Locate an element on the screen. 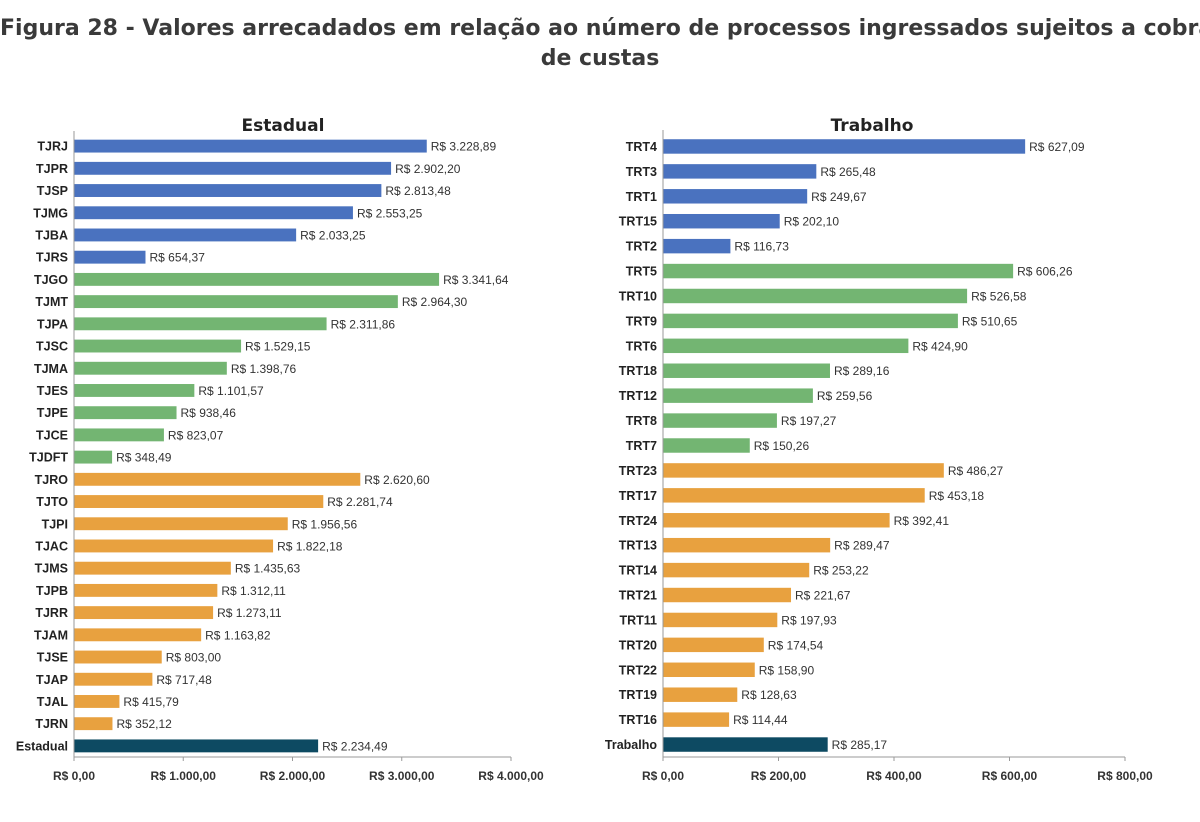  category-label-tjpa: TJPA is located at coordinates (52, 324).